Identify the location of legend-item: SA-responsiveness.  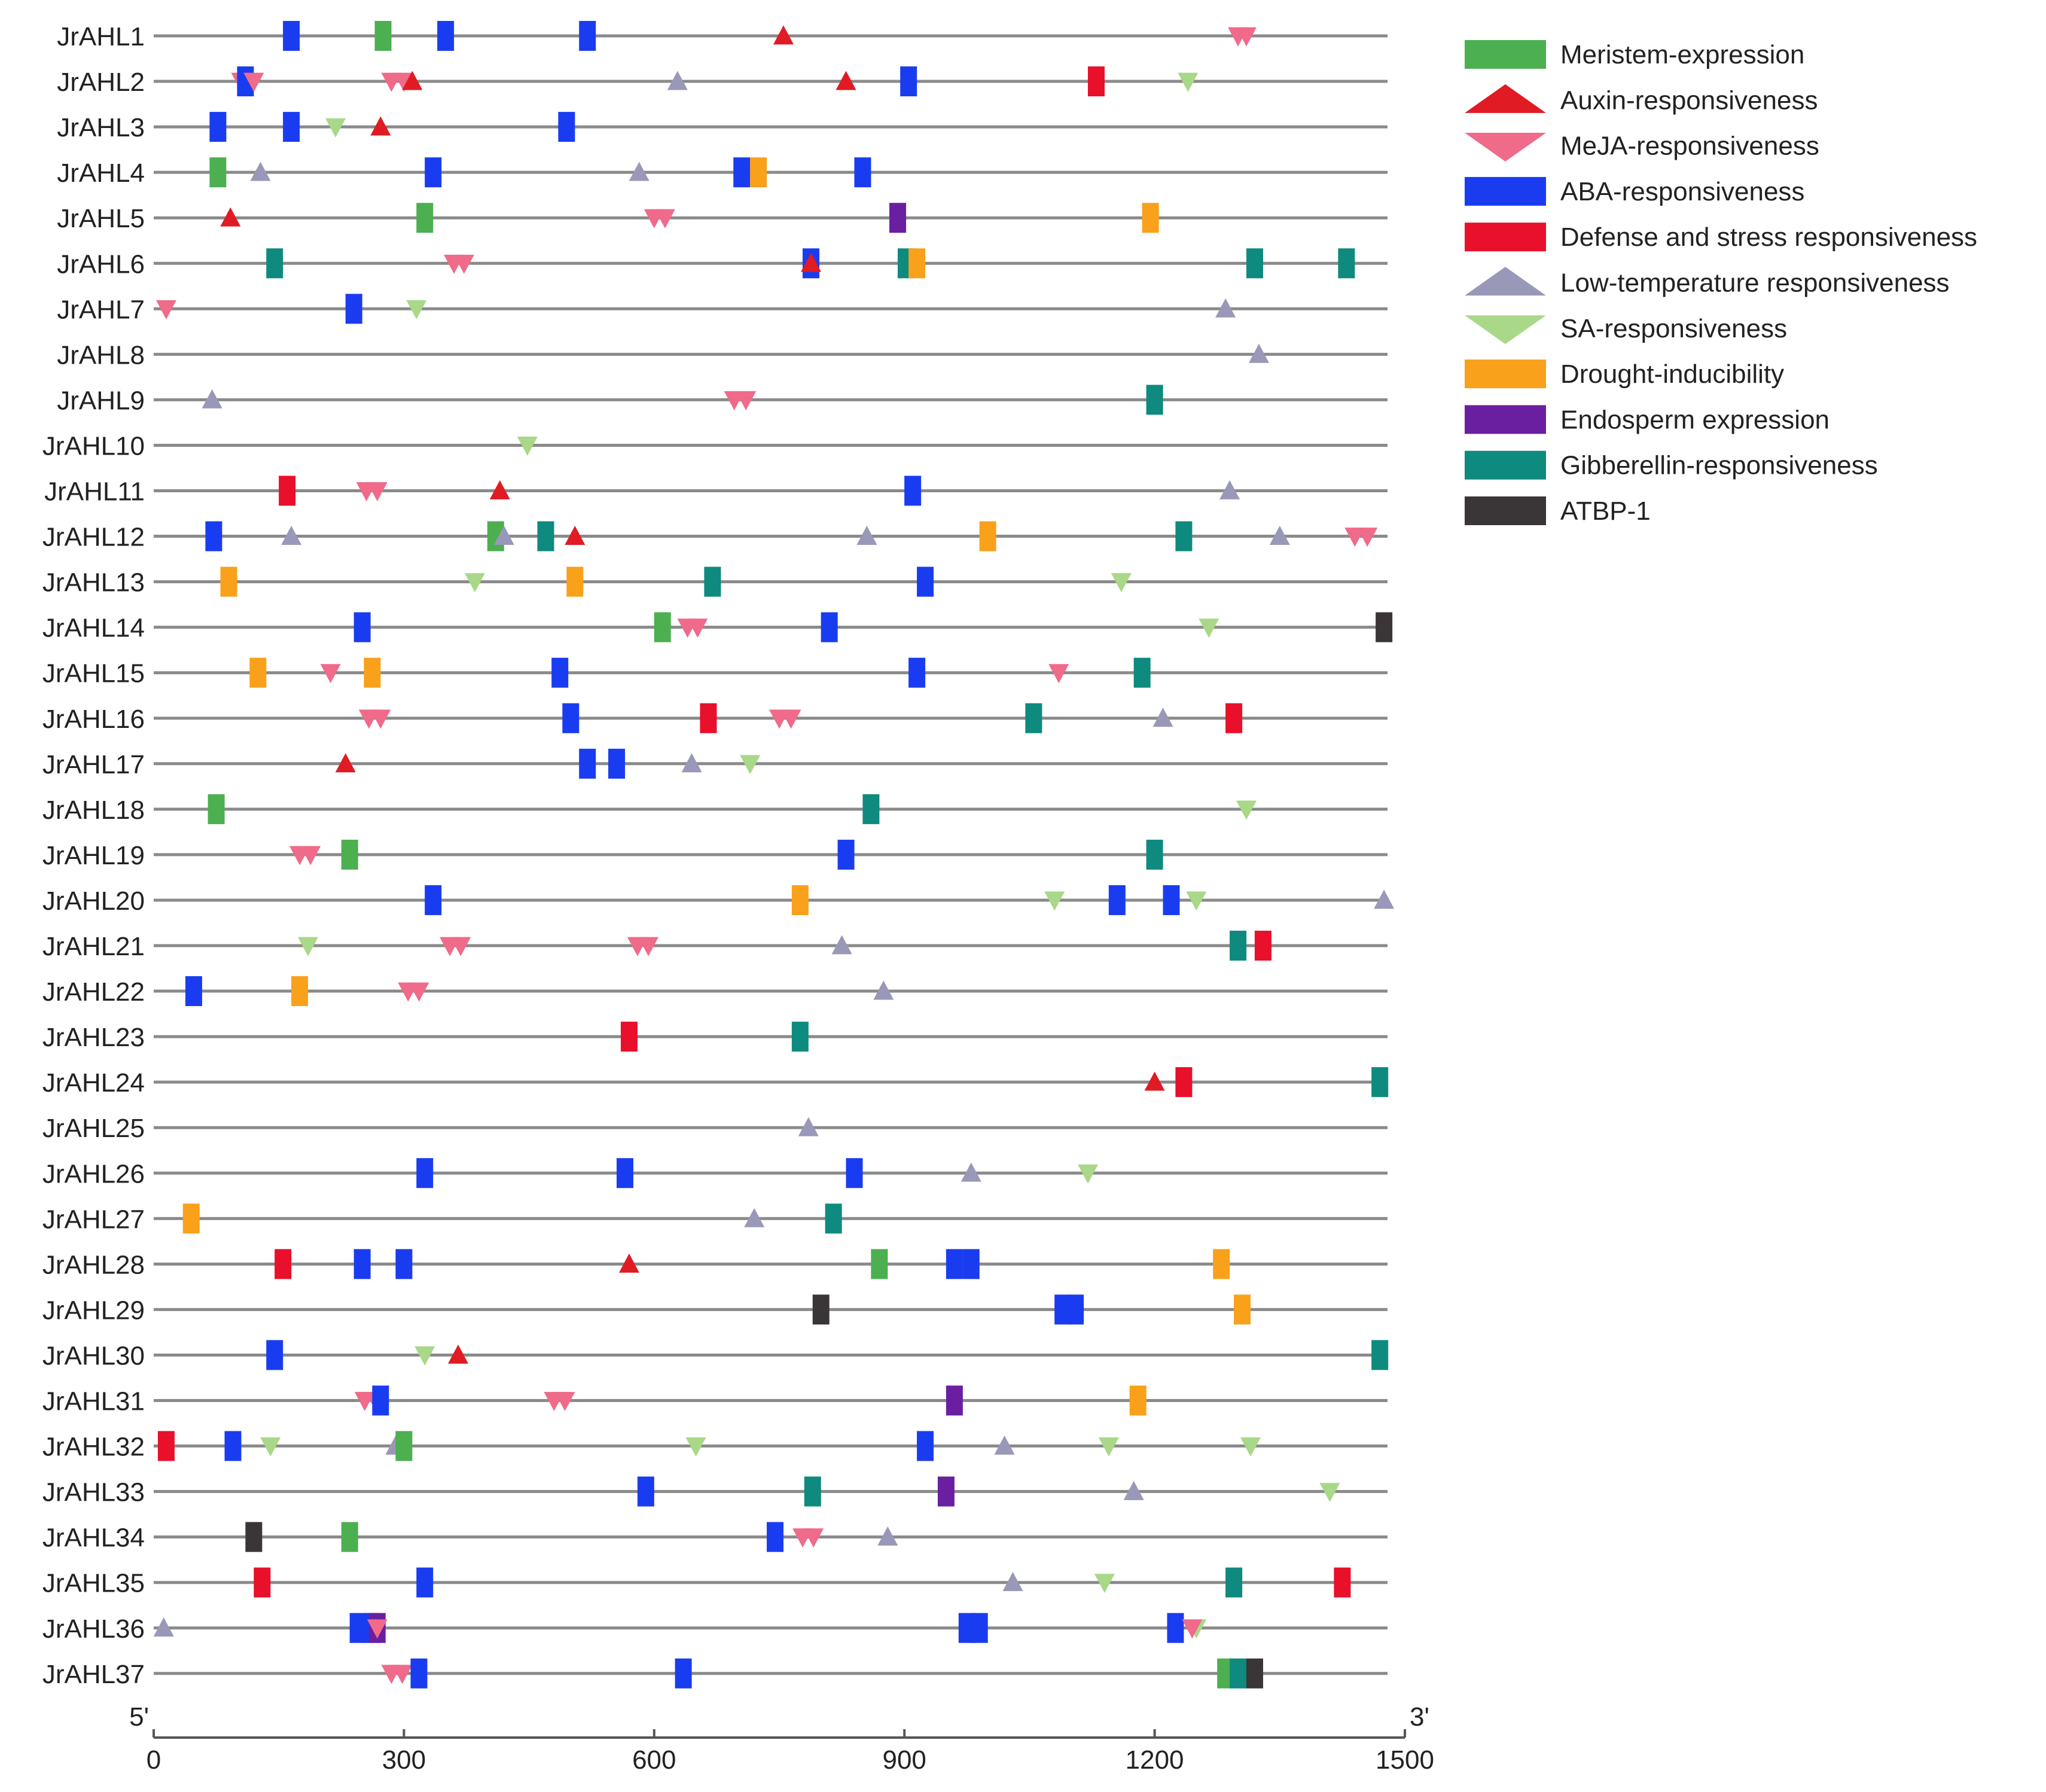
(1626, 329).